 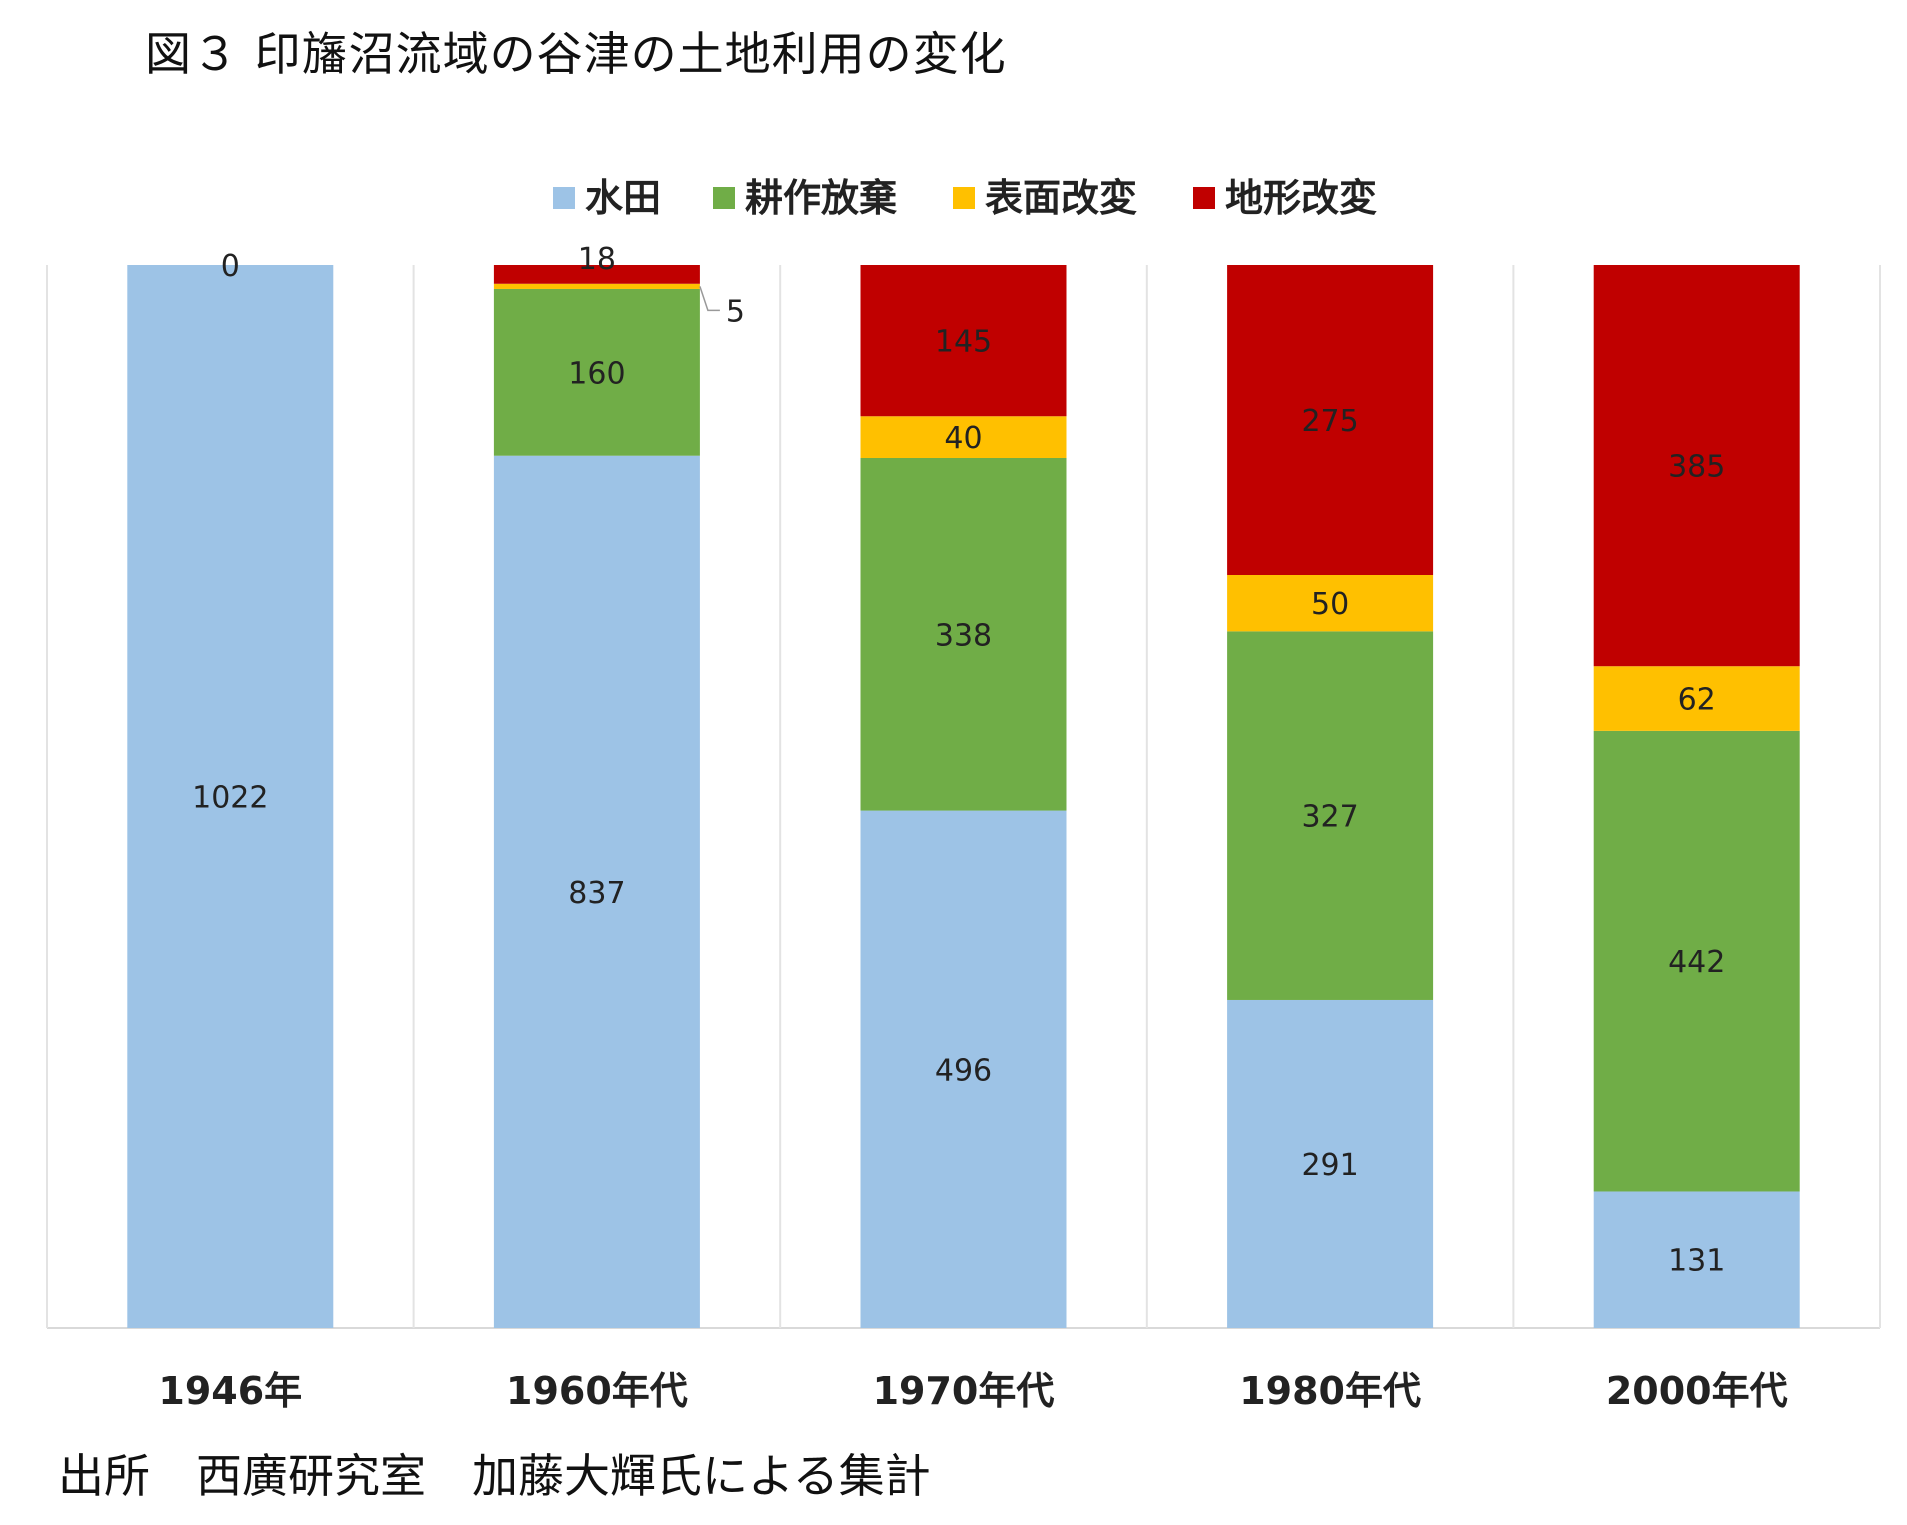 I want to click on data-label: 291, so click(x=1329, y=1165).